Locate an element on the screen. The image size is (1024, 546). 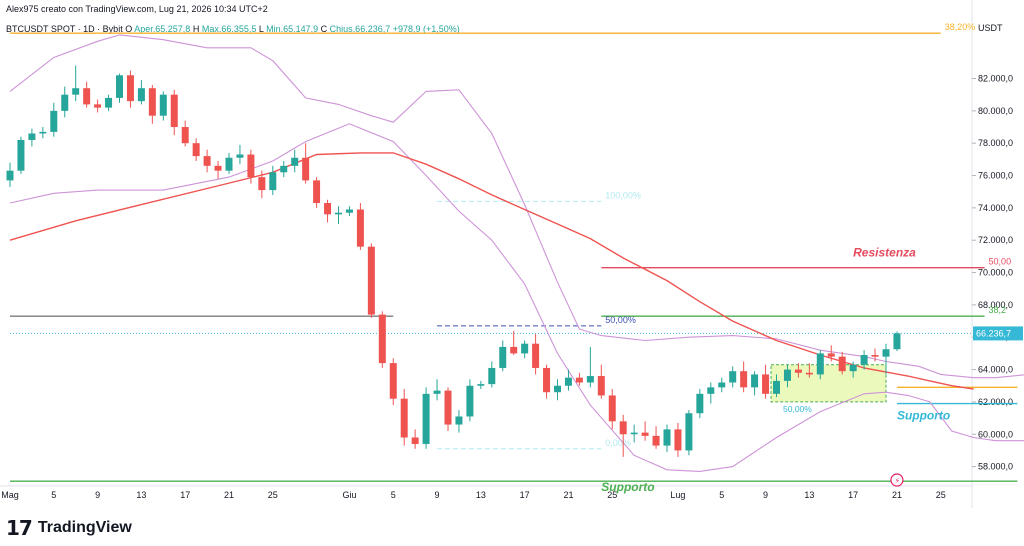
high-key: H is located at coordinates (196, 29).